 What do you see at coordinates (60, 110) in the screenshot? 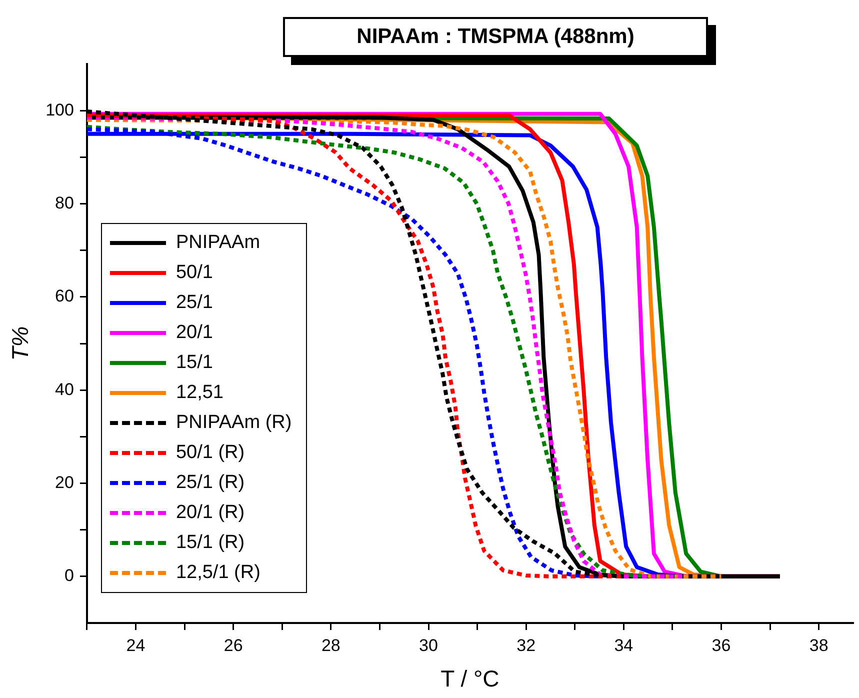
I see `y-tick-label: 100` at bounding box center [60, 110].